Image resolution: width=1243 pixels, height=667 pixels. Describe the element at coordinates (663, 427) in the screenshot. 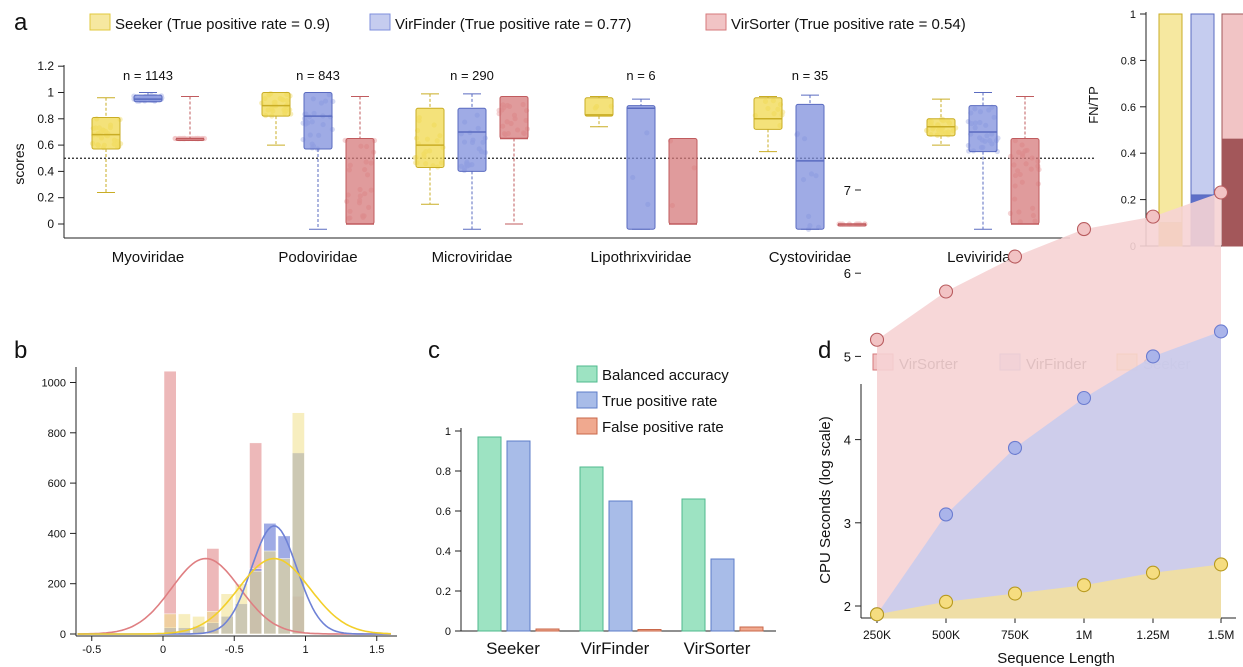

I see `metrics-legend-label: False positive rate` at that location.